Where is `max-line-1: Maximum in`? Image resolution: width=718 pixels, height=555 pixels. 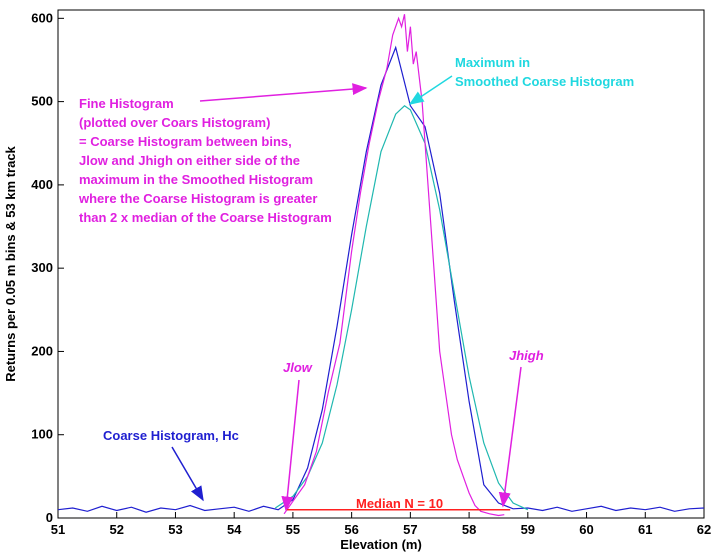 max-line-1: Maximum in is located at coordinates (492, 62).